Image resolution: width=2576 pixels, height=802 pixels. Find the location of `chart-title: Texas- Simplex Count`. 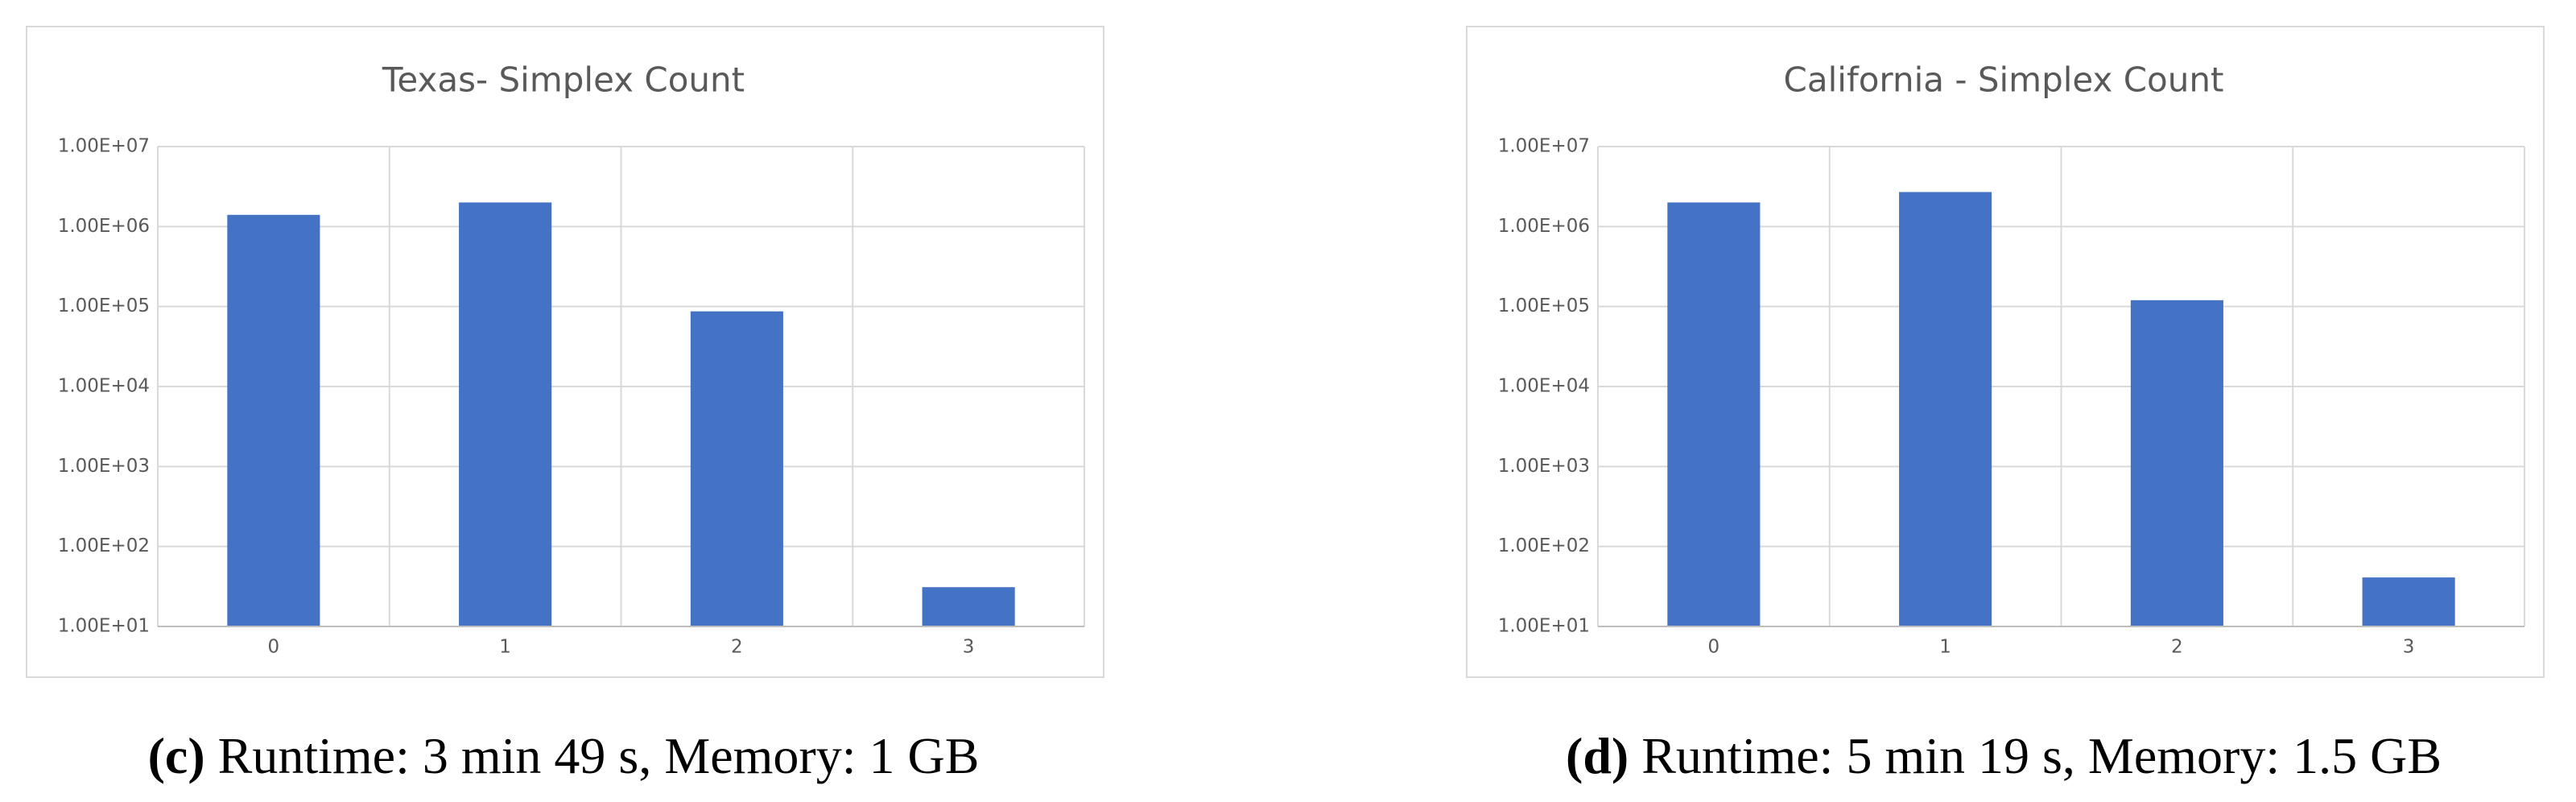

chart-title: Texas- Simplex Count is located at coordinates (563, 80).